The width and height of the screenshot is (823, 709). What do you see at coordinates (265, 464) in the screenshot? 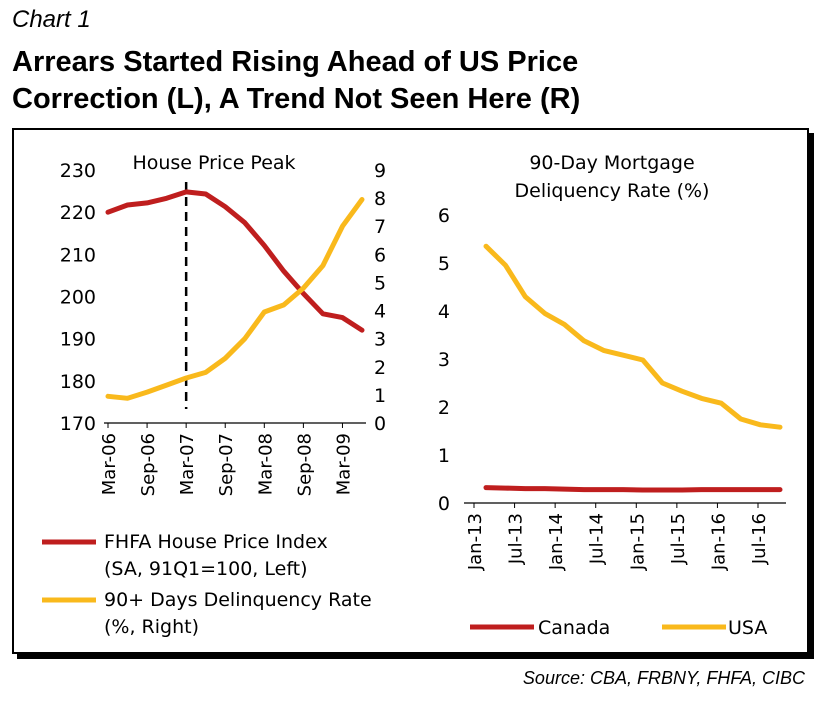
I see `left-x-tick-label: Mar-08` at bounding box center [265, 464].